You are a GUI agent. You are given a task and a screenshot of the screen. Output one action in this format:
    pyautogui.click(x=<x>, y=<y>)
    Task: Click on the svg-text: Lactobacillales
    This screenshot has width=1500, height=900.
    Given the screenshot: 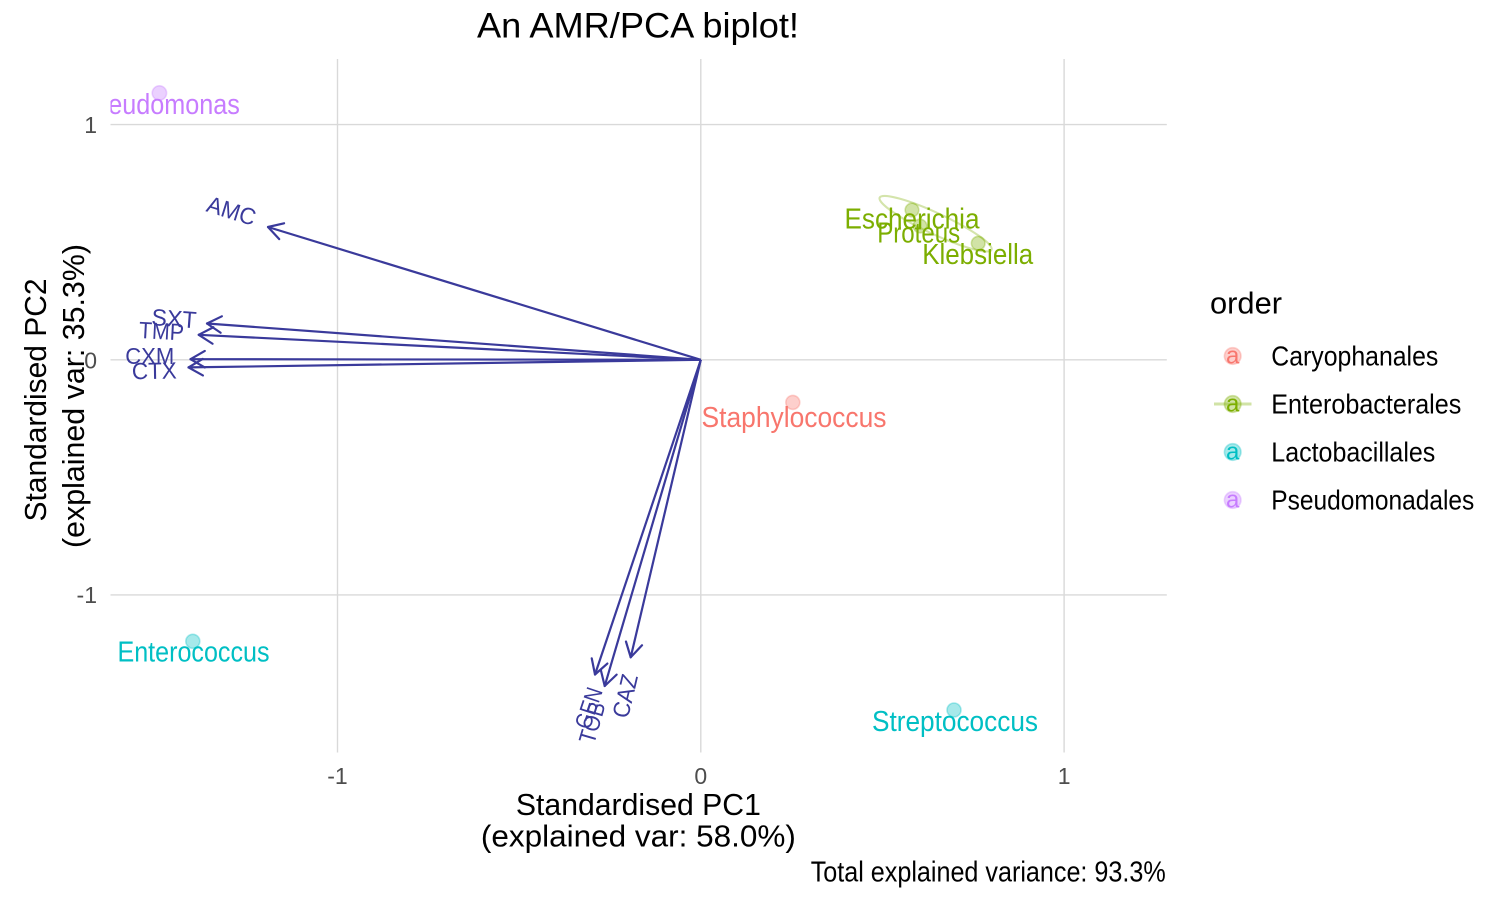 What is the action you would take?
    pyautogui.click(x=1353, y=451)
    